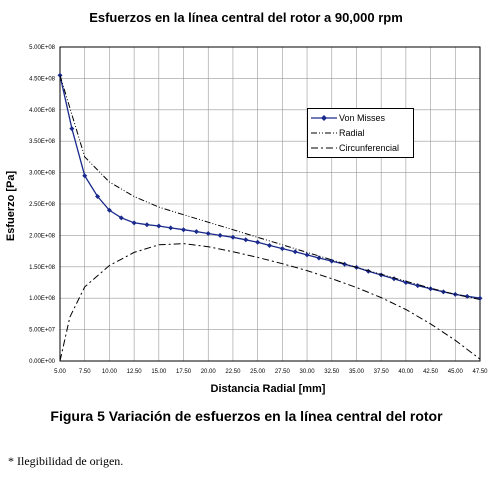 The height and width of the screenshot is (479, 493). I want to click on x-tick-label: 37.50, so click(382, 372).